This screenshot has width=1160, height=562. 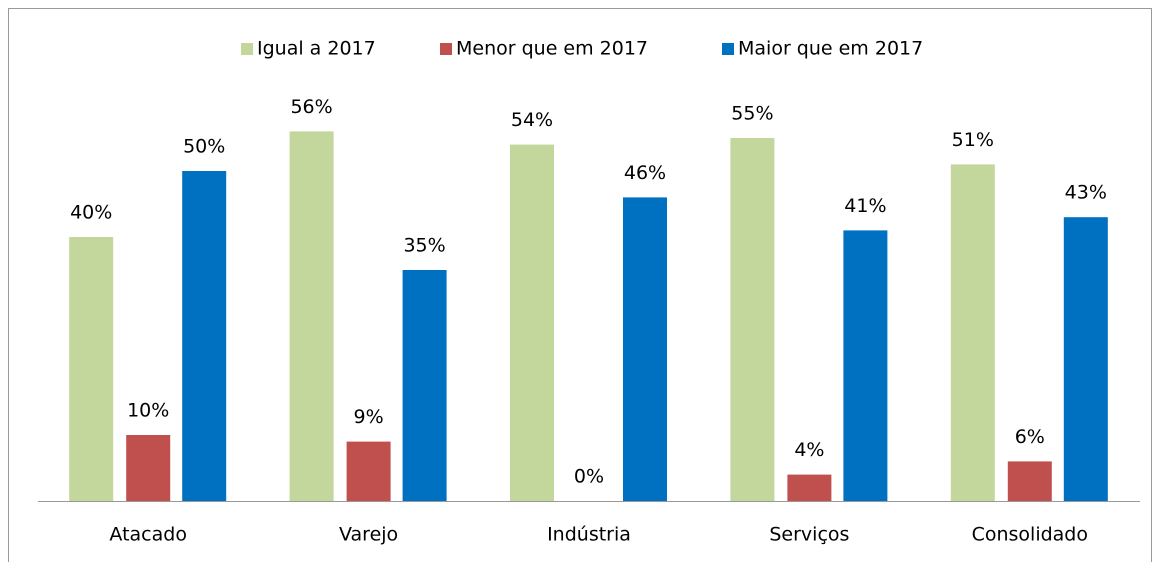 What do you see at coordinates (865, 206) in the screenshot?
I see `value-label: 41%` at bounding box center [865, 206].